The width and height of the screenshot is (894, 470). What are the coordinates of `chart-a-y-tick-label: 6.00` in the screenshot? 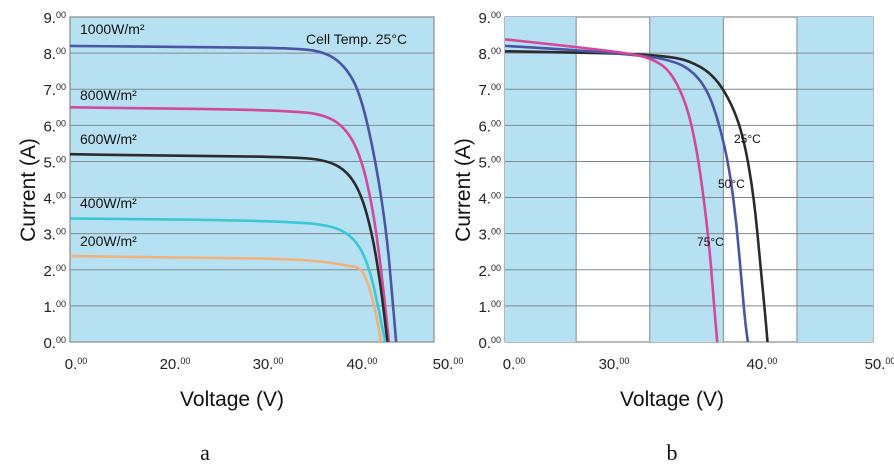 It's located at (54, 126).